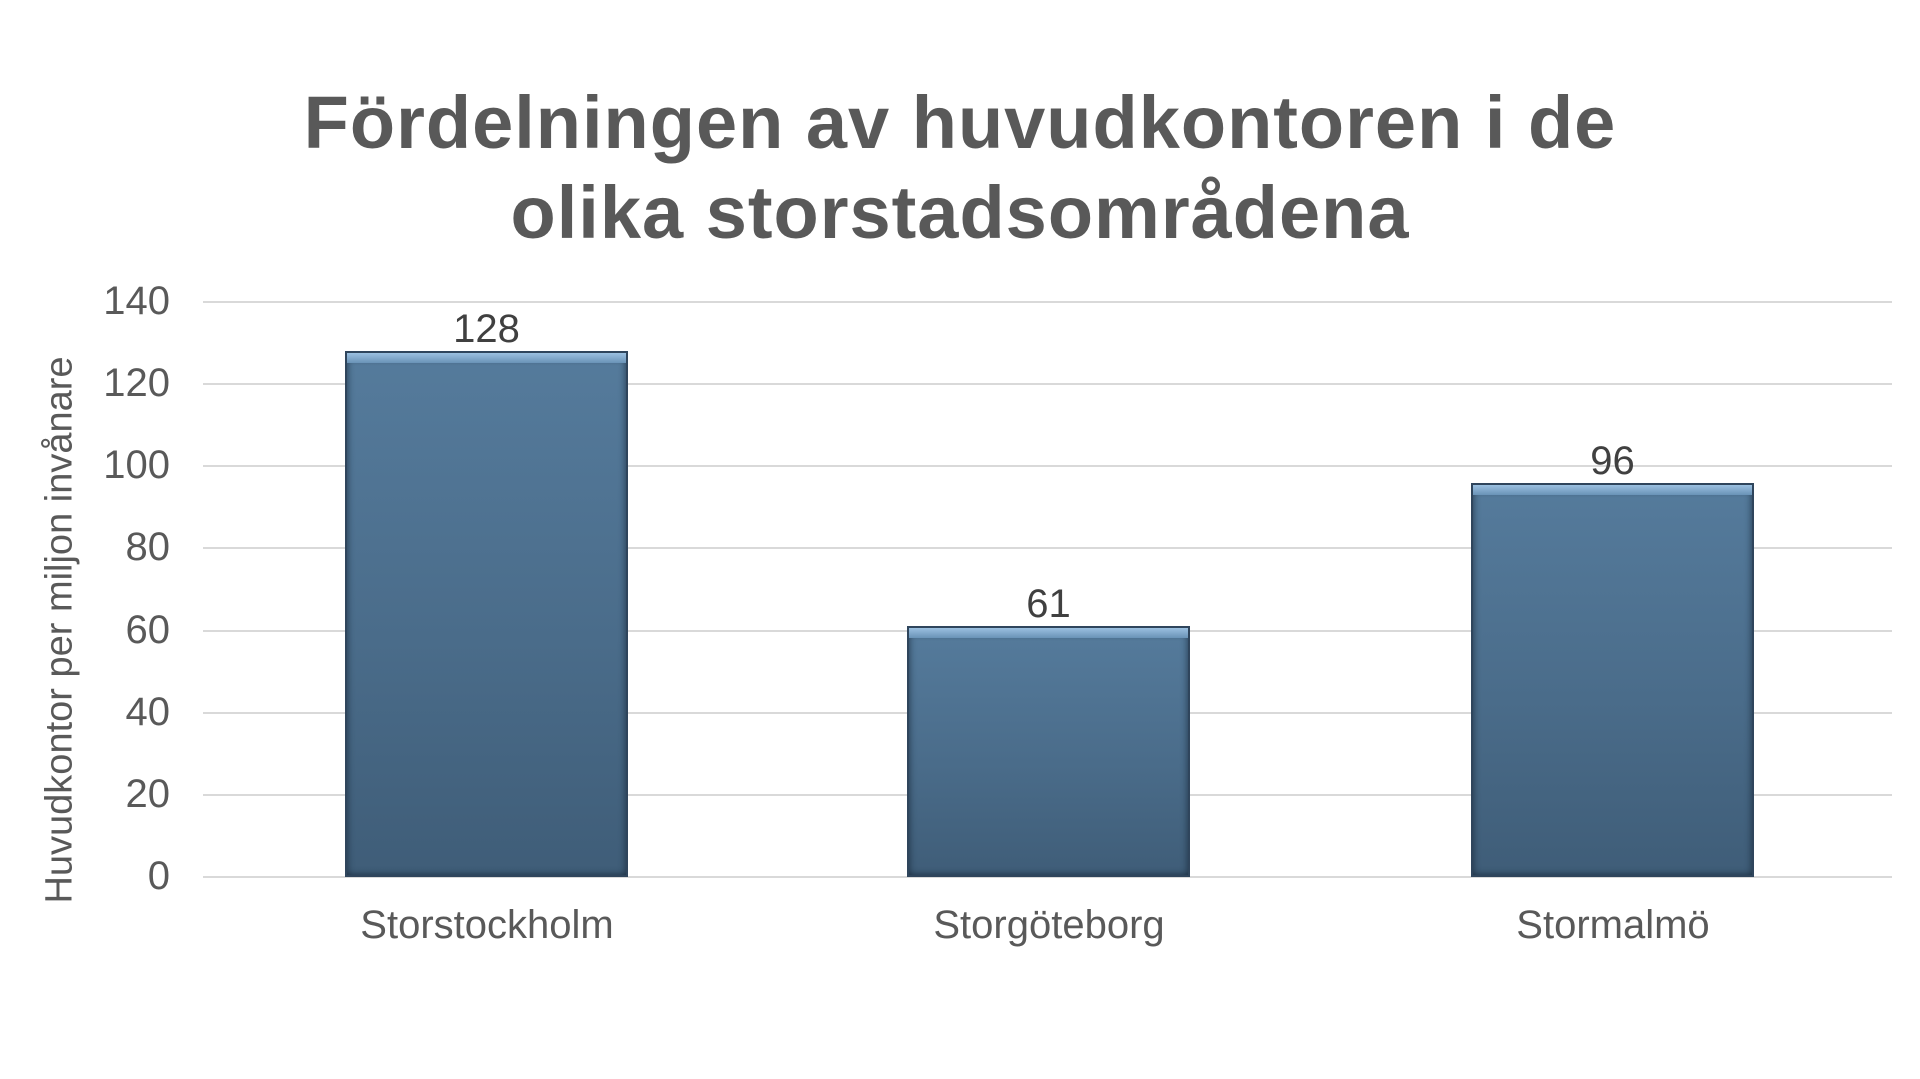  Describe the element at coordinates (148, 712) in the screenshot. I see `y-tick-40: 40` at that location.